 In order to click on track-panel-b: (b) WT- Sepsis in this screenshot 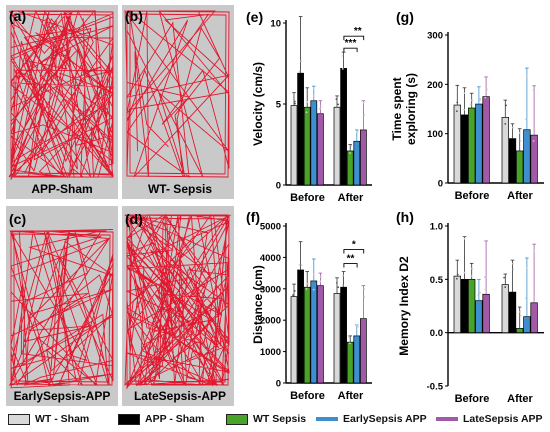, I will do `click(178, 102)`.